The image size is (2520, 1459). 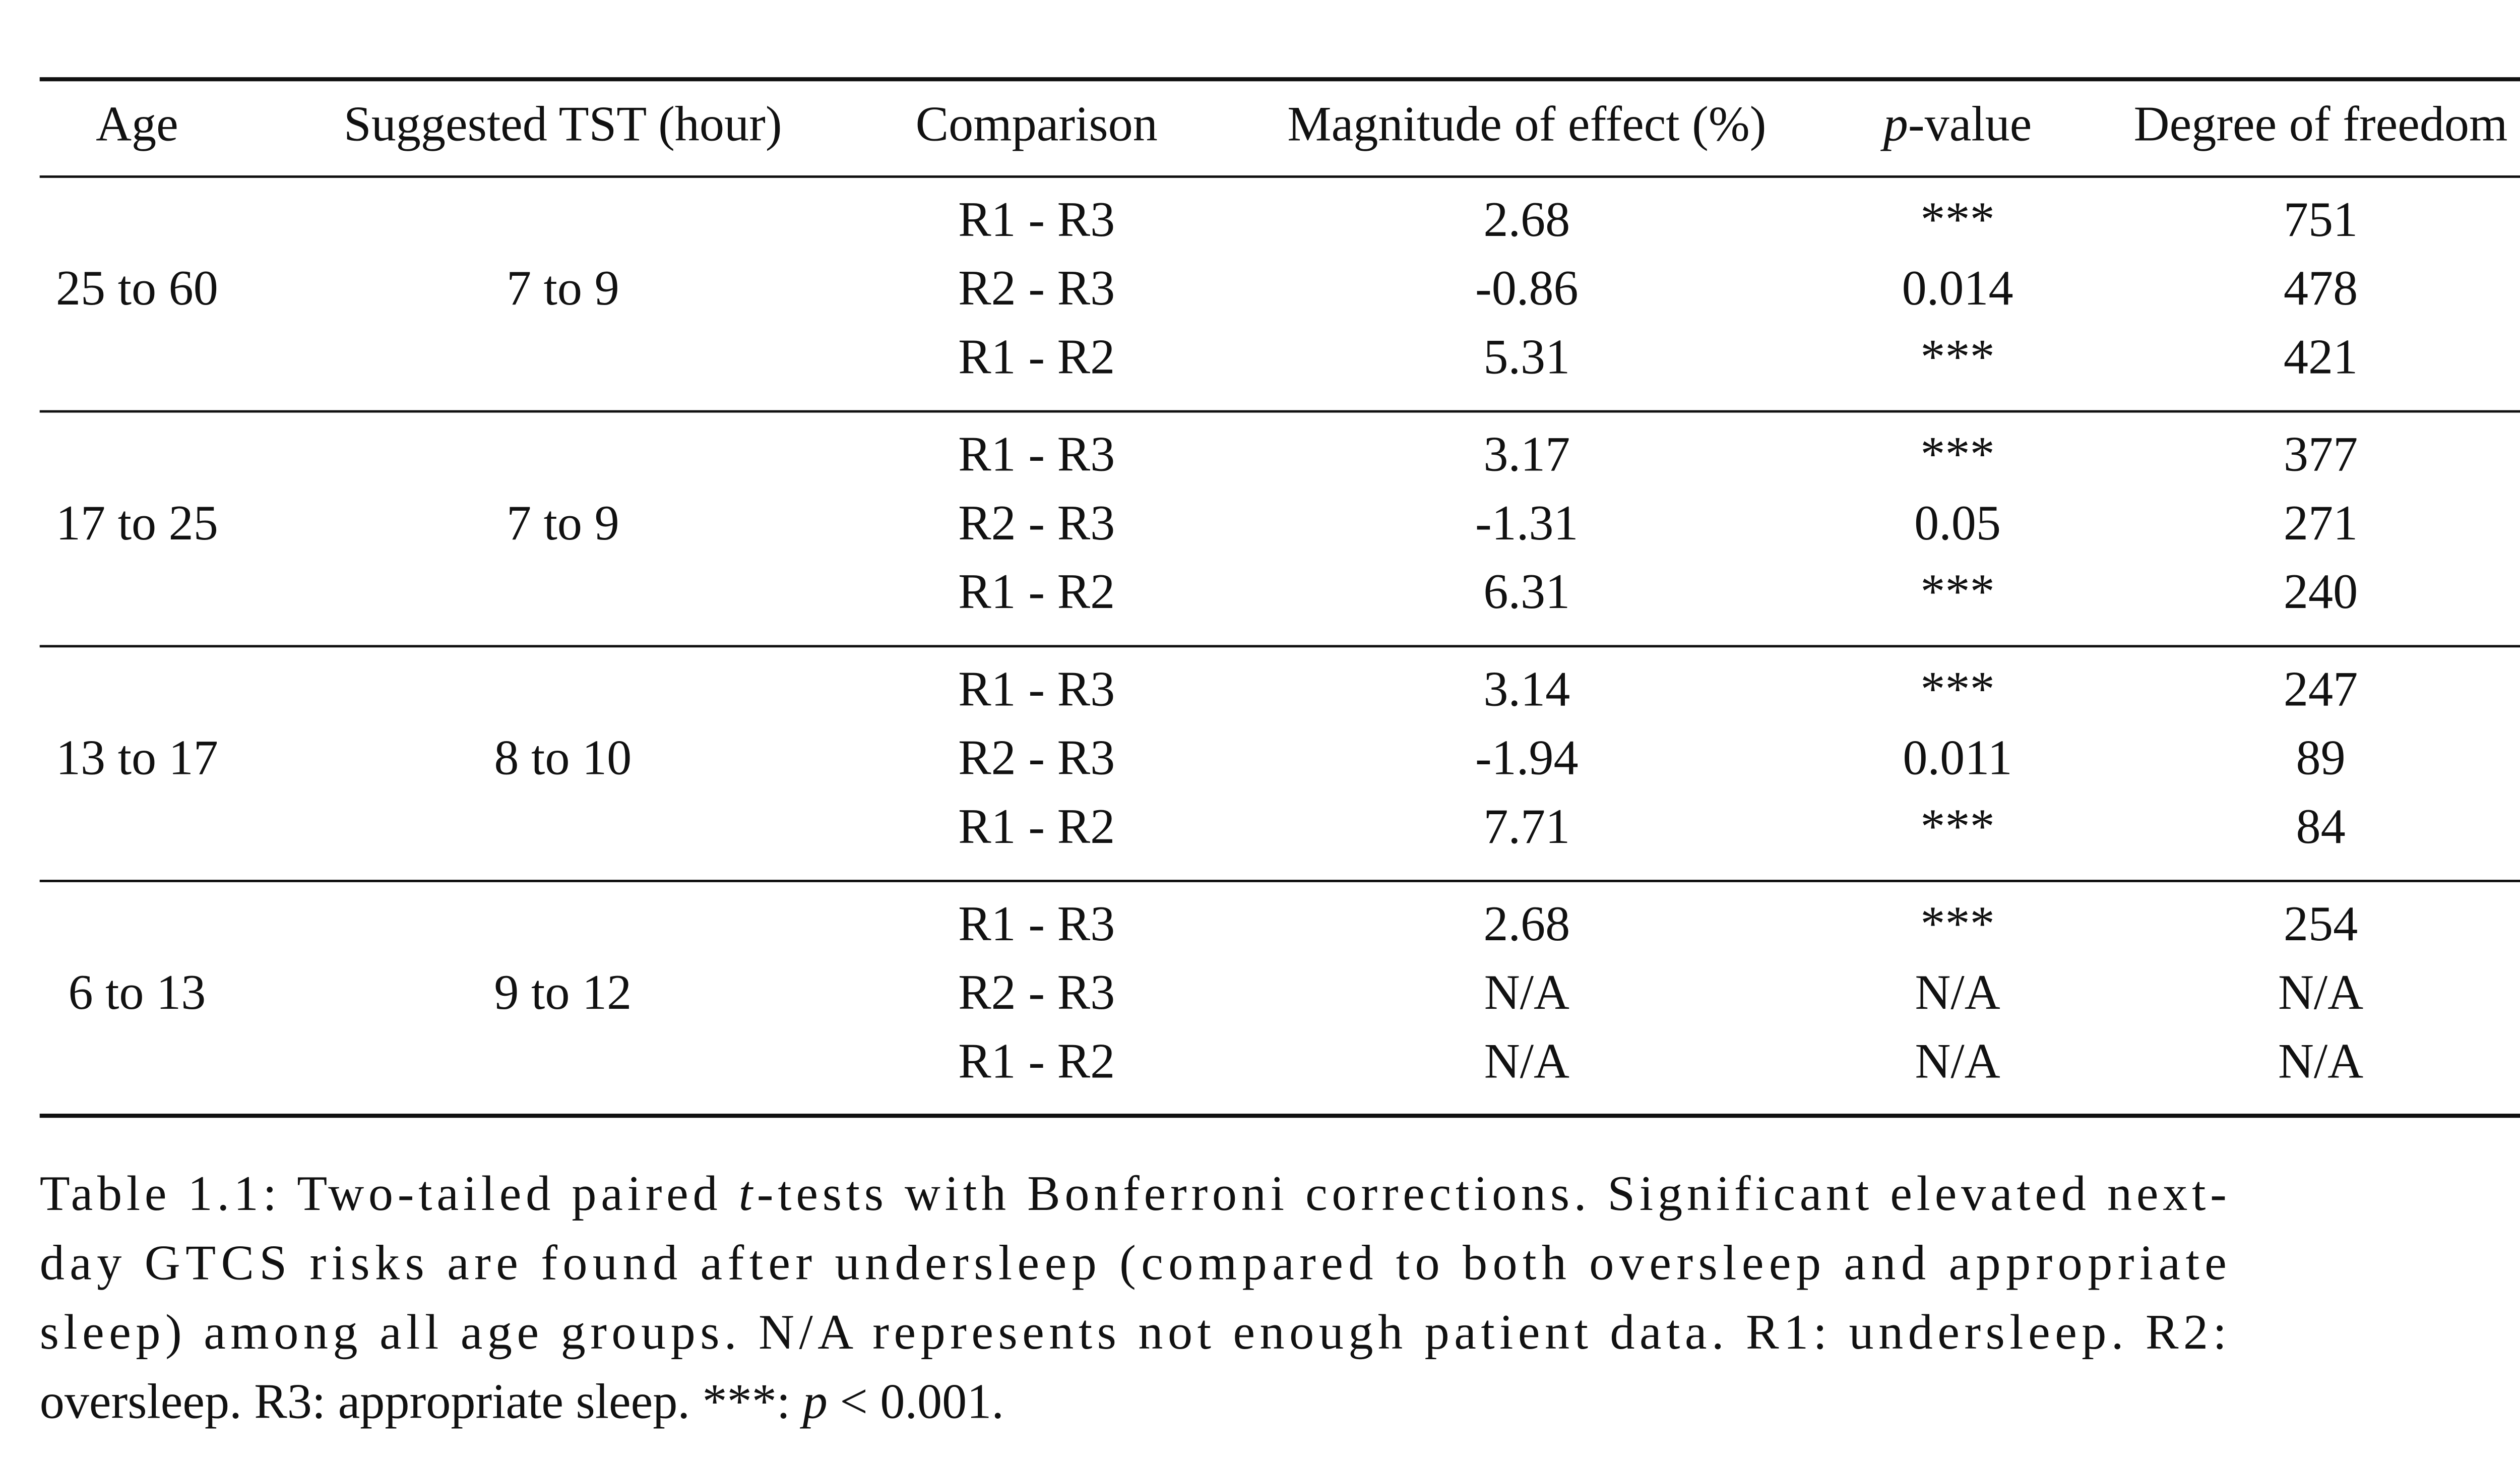 I want to click on table-cell: 89, so click(x=2320, y=758).